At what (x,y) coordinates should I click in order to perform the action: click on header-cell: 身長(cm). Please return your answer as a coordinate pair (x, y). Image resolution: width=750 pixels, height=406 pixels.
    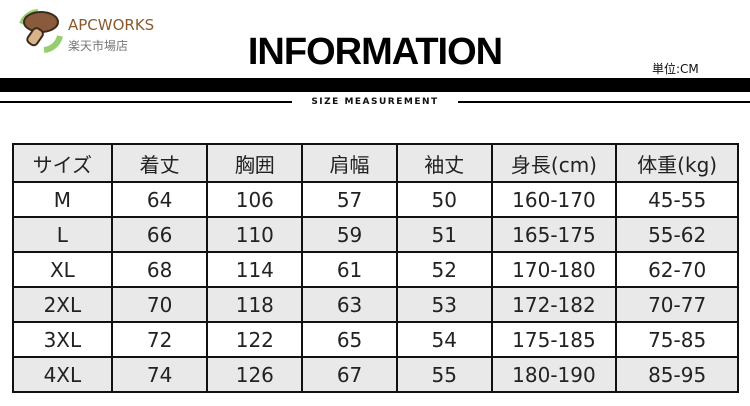
    Looking at the image, I should click on (554, 163).